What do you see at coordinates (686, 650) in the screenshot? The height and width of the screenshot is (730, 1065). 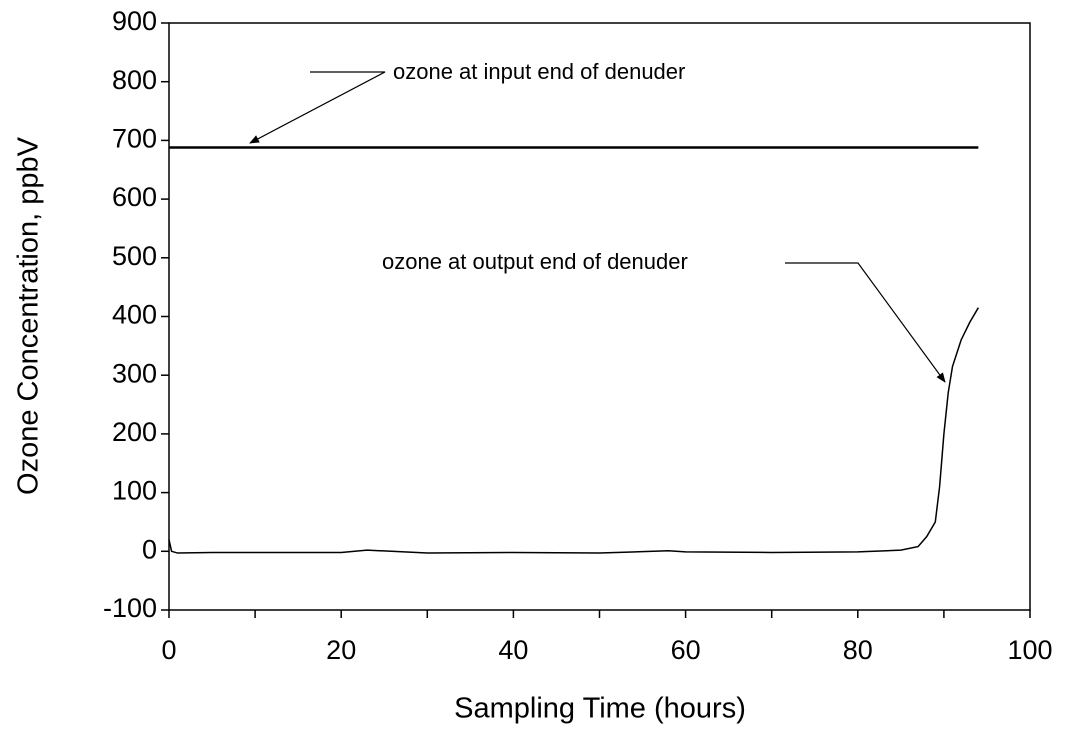 I see `x-tick-label: 60` at bounding box center [686, 650].